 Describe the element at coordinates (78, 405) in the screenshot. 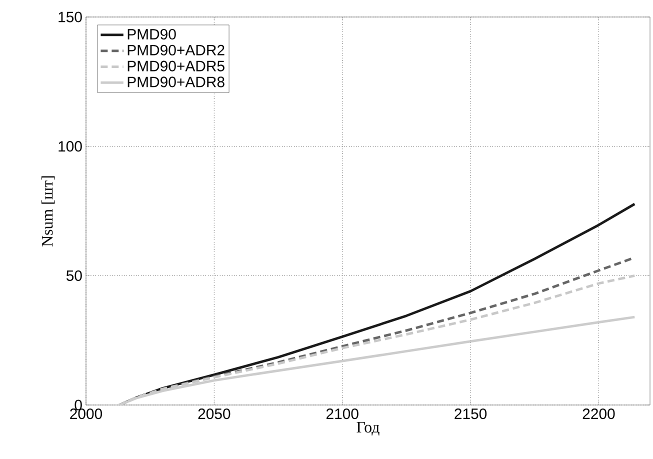

I see `y-tick-label: 0` at that location.